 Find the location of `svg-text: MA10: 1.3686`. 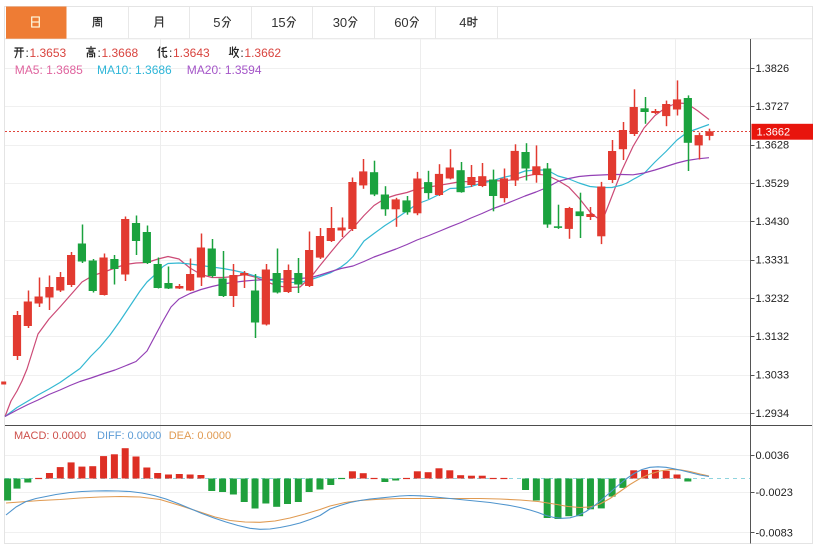

svg-text: MA10: 1.3686 is located at coordinates (134, 70).